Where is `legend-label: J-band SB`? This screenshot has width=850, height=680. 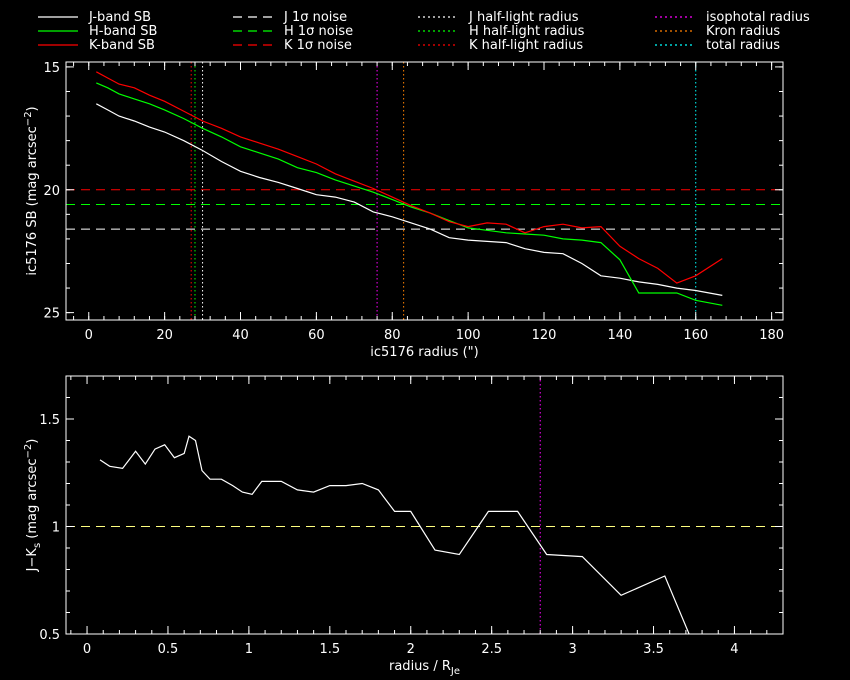 legend-label: J-band SB is located at coordinates (119, 17).